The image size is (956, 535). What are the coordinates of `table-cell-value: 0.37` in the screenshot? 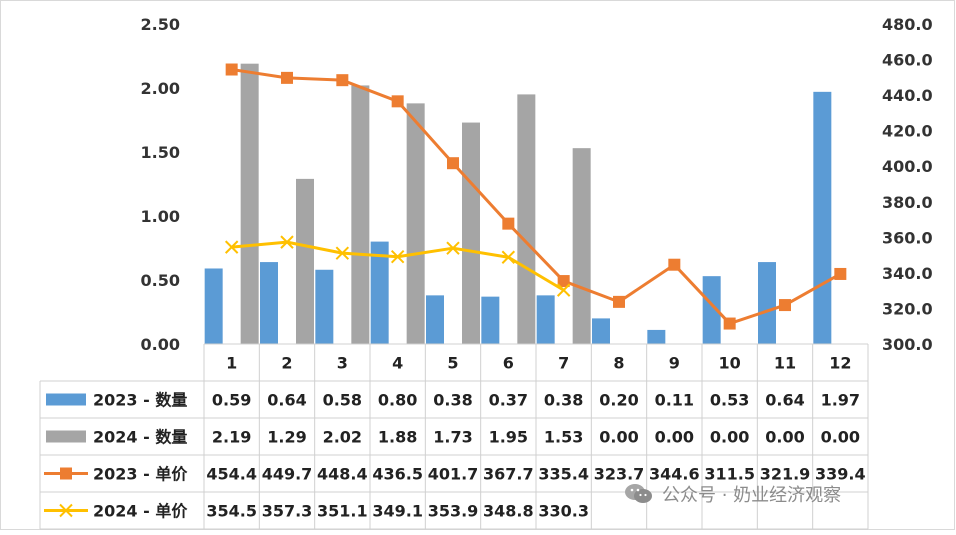 It's located at (508, 400).